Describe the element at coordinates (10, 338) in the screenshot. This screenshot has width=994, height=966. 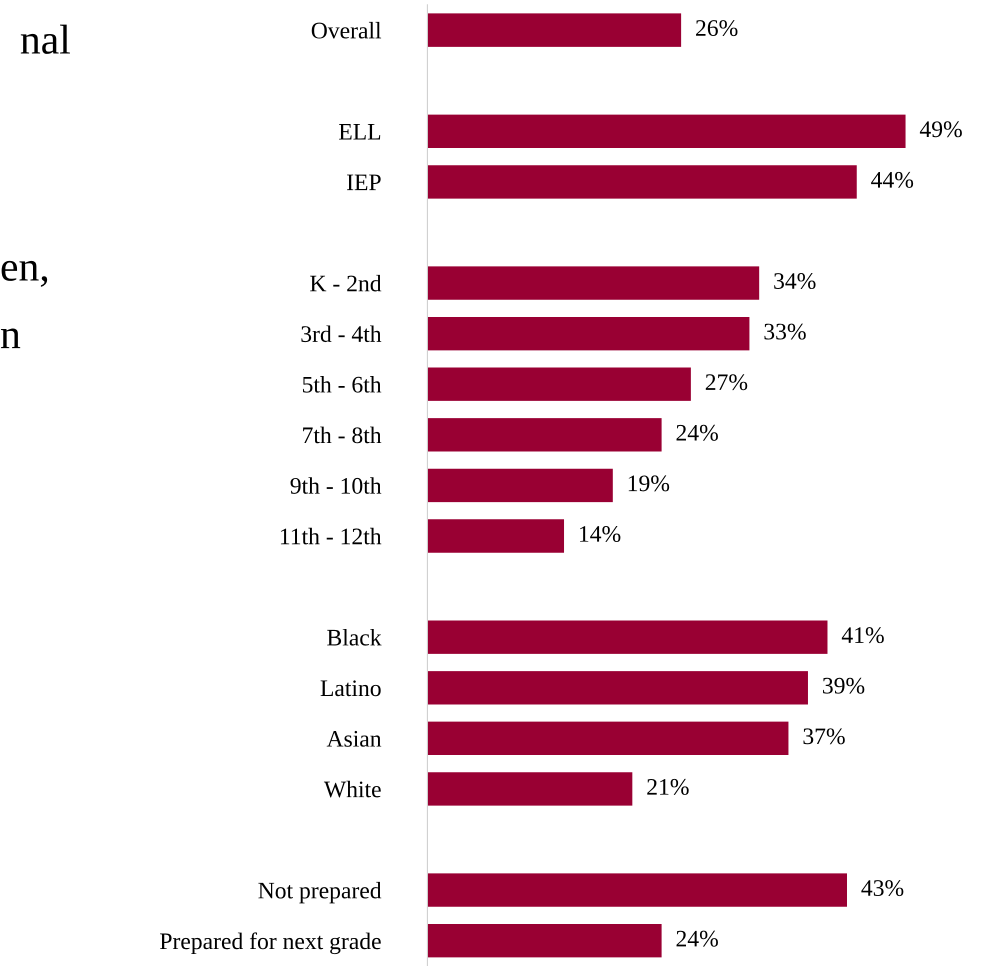
I see `text: n` at that location.